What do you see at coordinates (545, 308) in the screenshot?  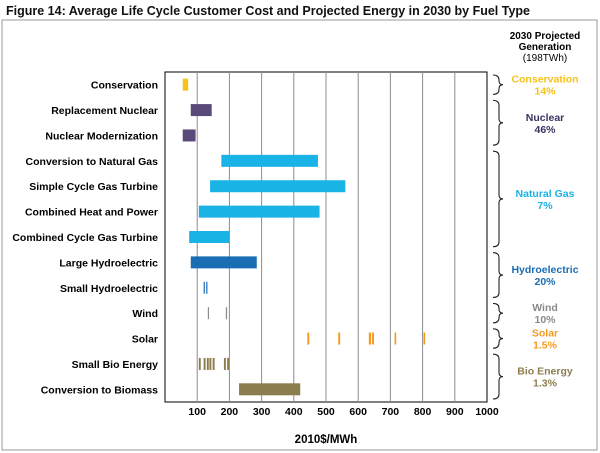 I see `group-name-wind: Wind` at bounding box center [545, 308].